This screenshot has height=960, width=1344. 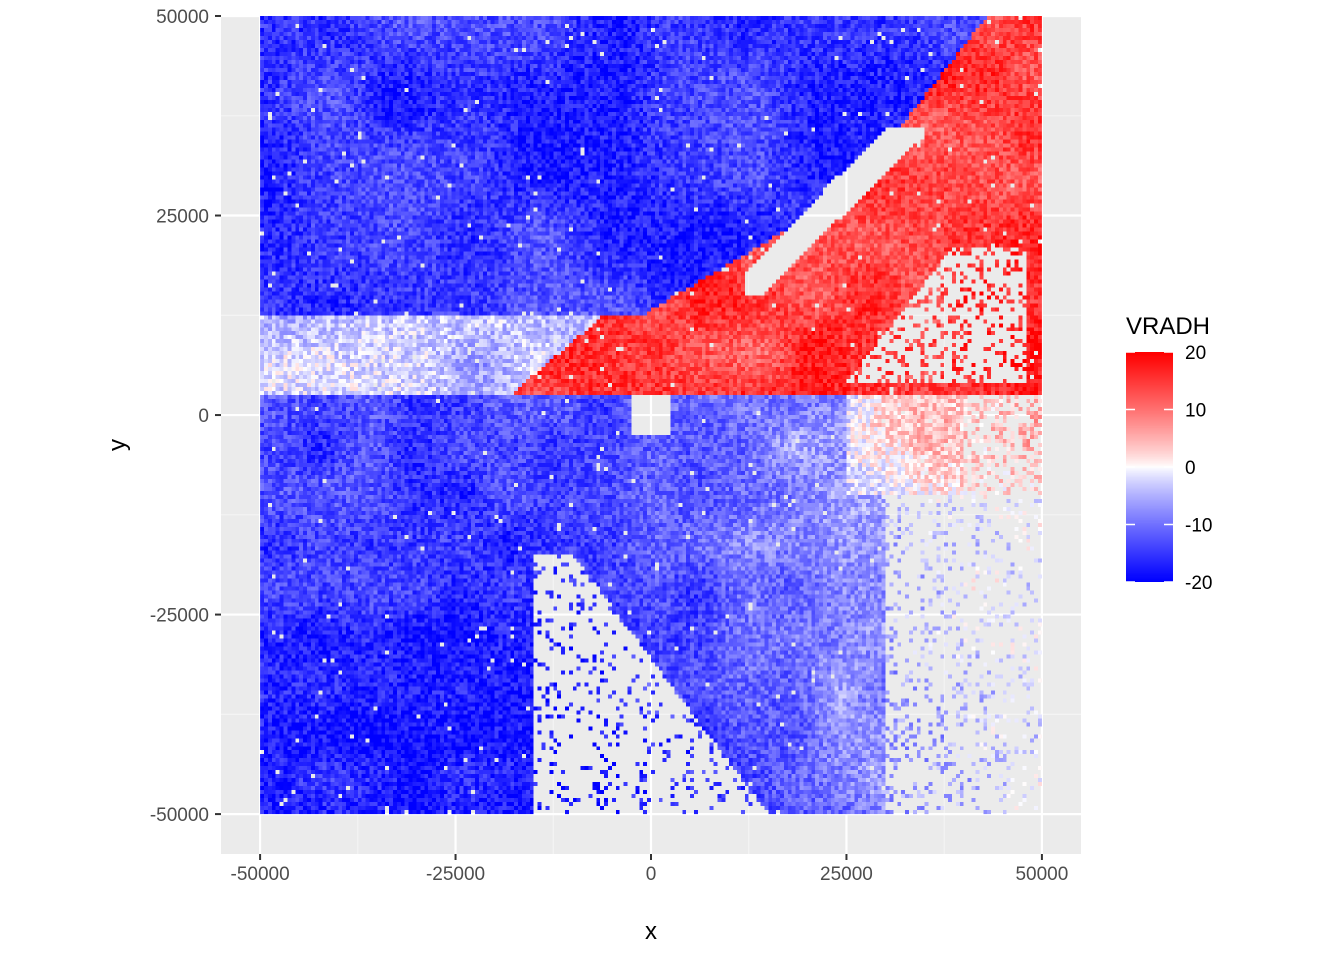 I want to click on x-axis: -50000 -25000 0 25000 50000, so click(x=649, y=869).